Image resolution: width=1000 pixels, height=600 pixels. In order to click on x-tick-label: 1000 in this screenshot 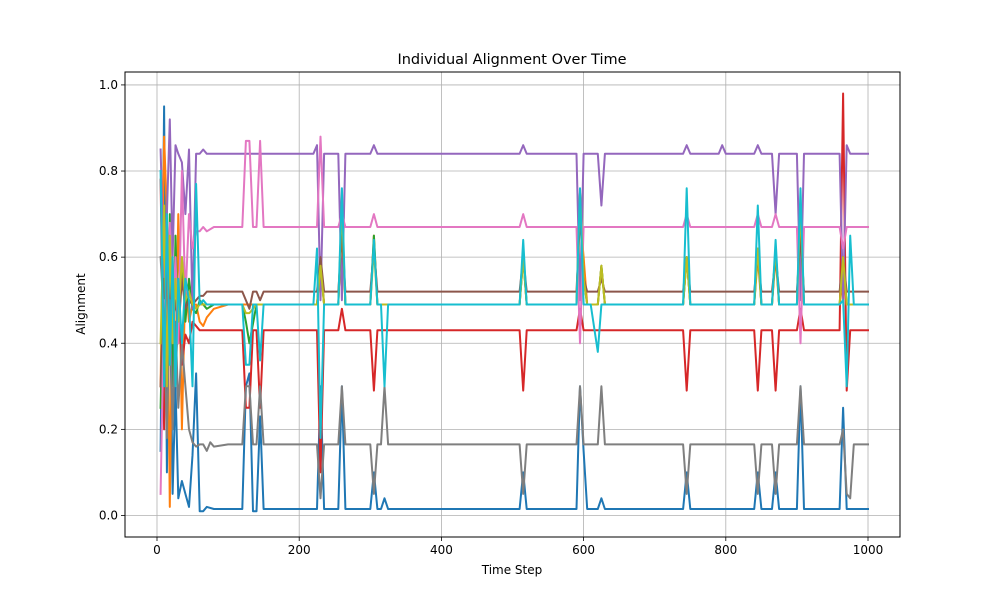, I will do `click(868, 550)`.